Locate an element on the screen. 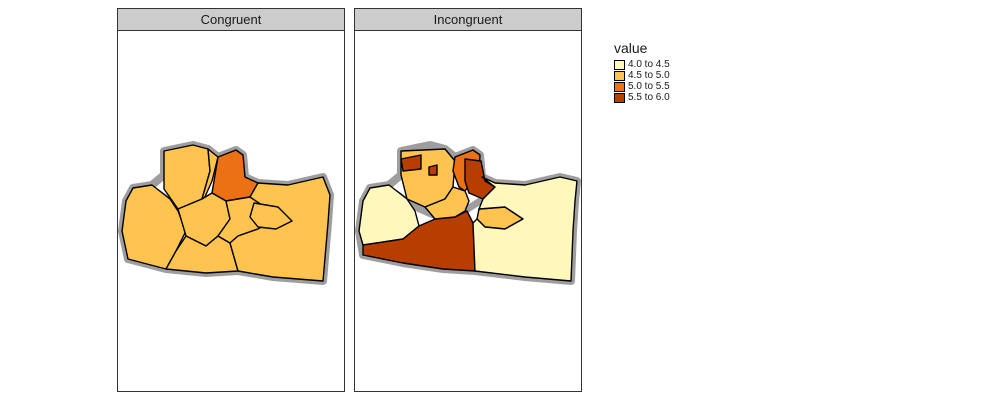 The image size is (1000, 400). legend-item: 4.5 to 5.0 is located at coordinates (642, 75).